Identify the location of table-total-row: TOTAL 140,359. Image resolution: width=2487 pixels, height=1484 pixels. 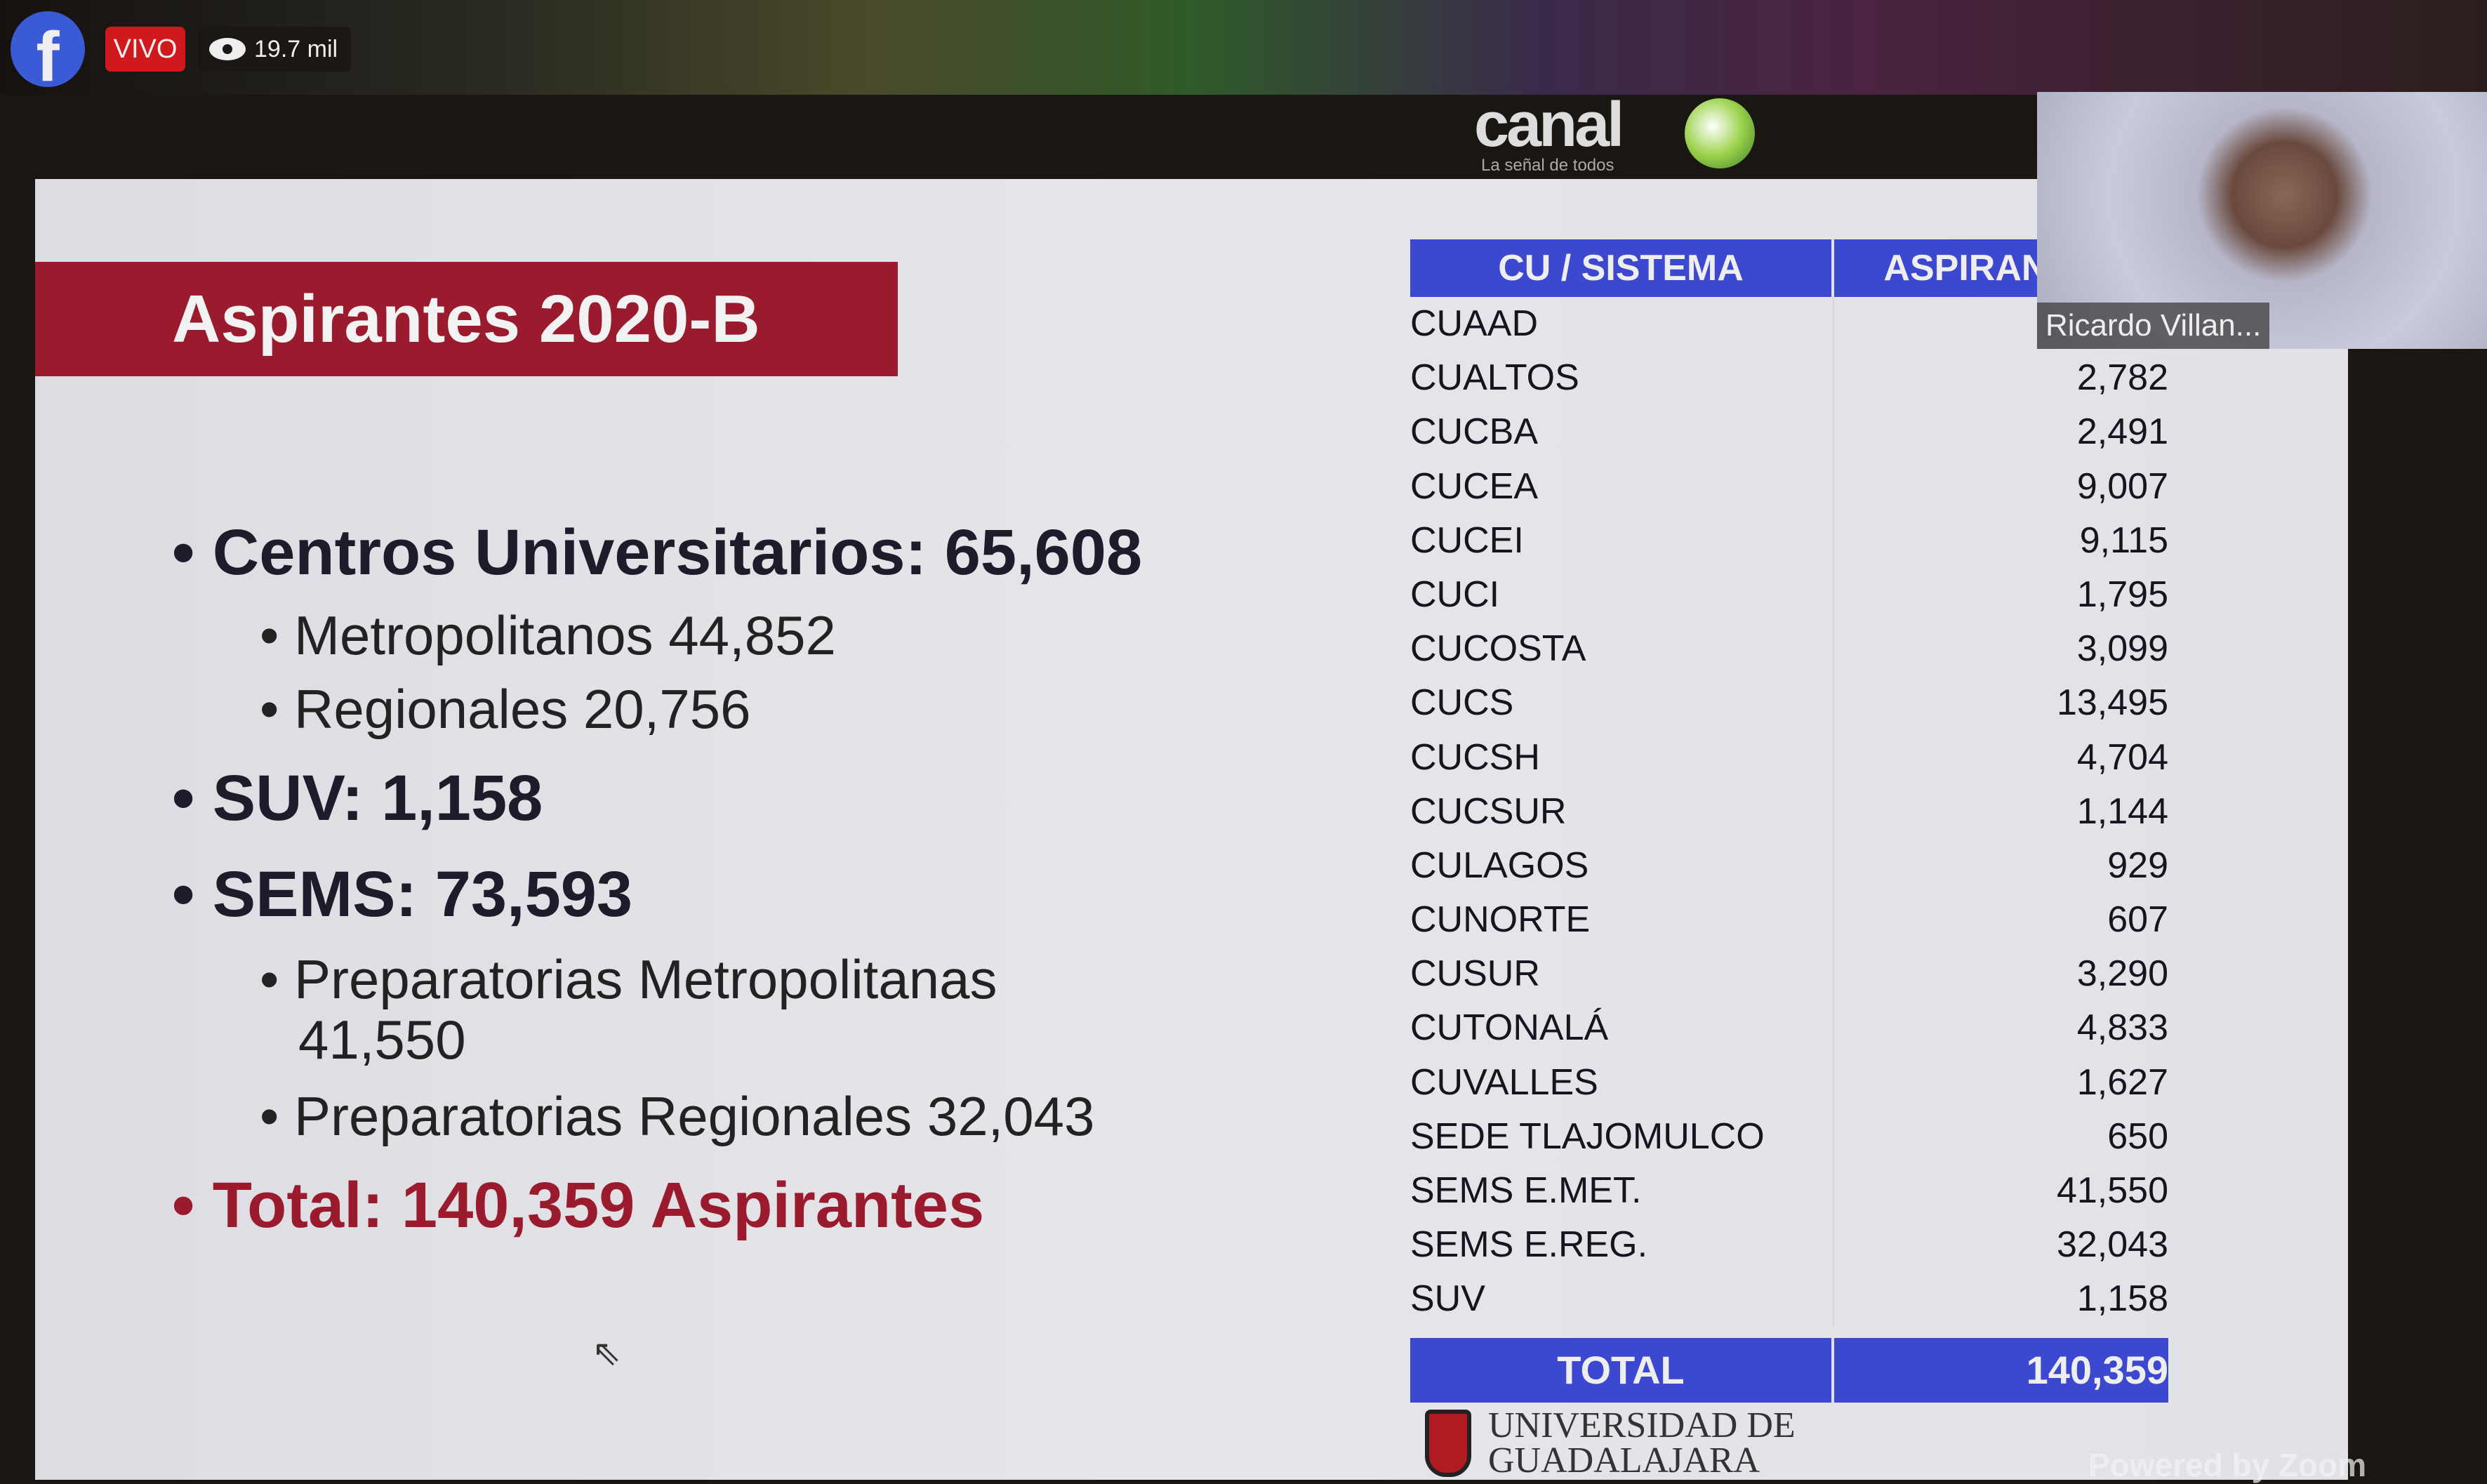
(1789, 1370).